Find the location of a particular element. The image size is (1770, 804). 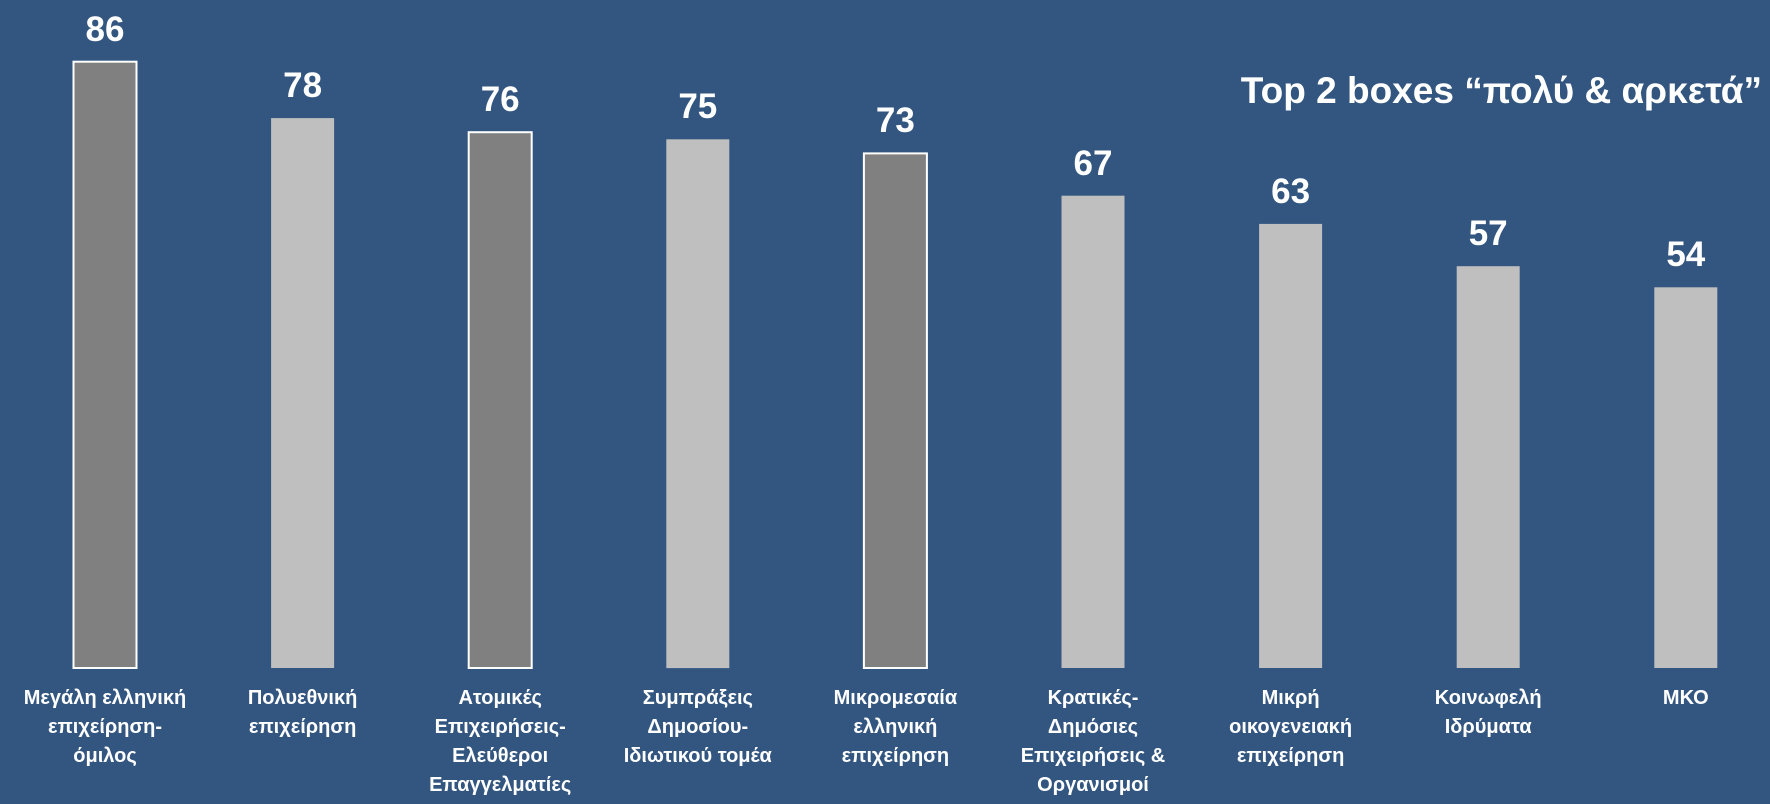

data-label: 76 is located at coordinates (500, 100).